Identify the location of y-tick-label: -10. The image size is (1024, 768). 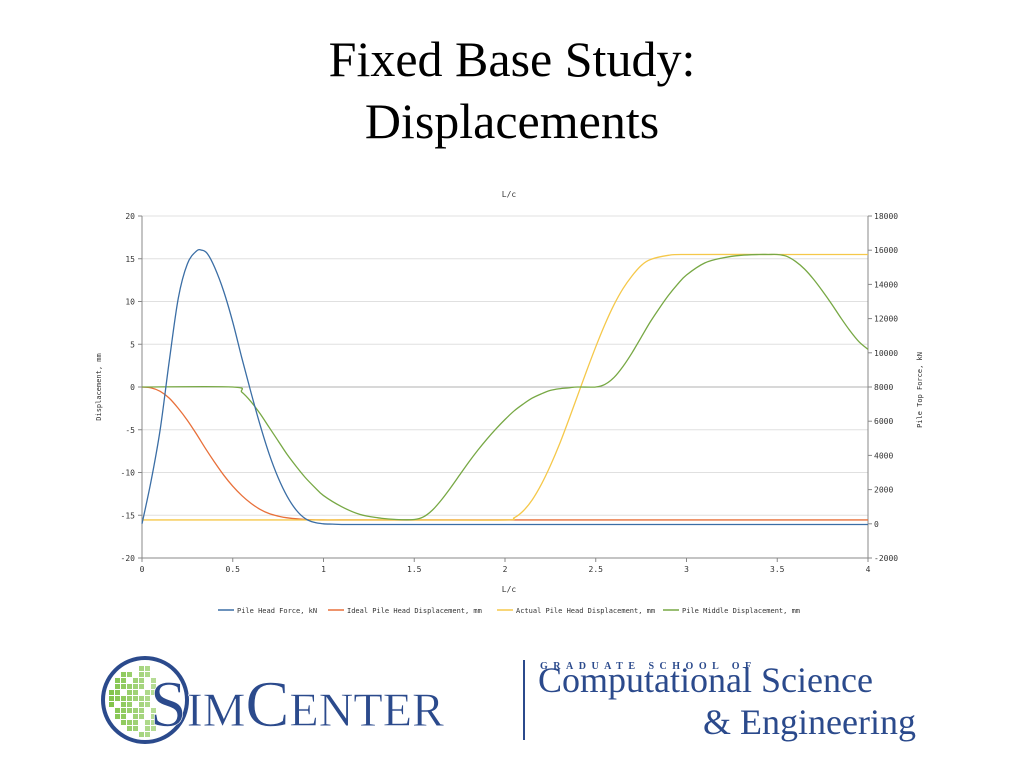
(128, 473).